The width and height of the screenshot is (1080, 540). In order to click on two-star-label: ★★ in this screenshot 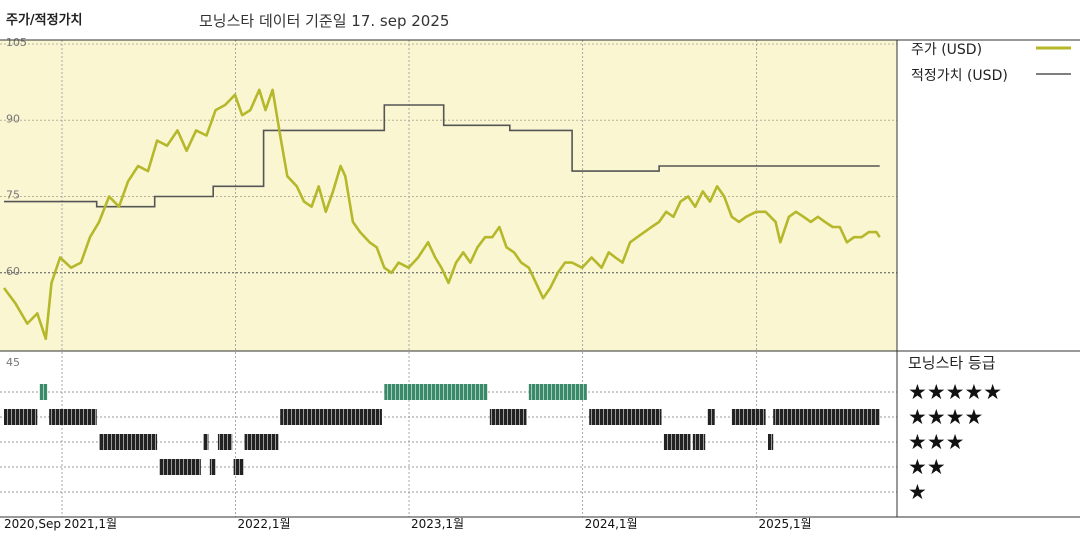, I will do `click(927, 467)`.